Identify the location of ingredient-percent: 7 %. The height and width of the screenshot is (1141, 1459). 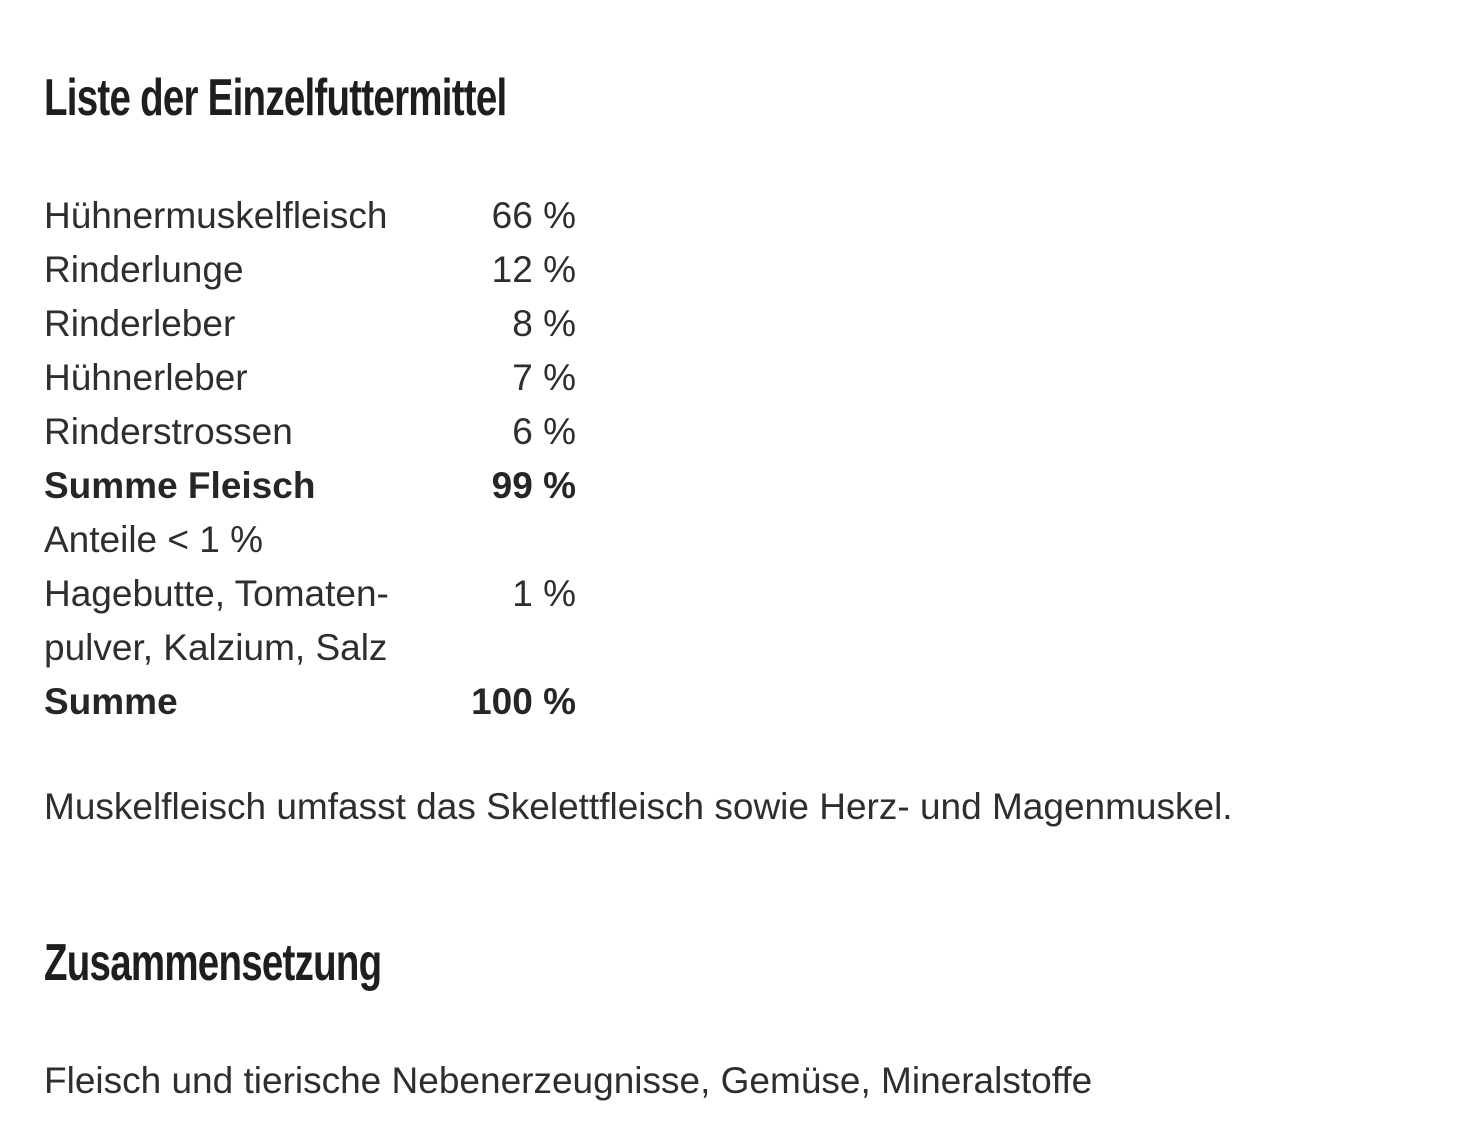
(544, 377).